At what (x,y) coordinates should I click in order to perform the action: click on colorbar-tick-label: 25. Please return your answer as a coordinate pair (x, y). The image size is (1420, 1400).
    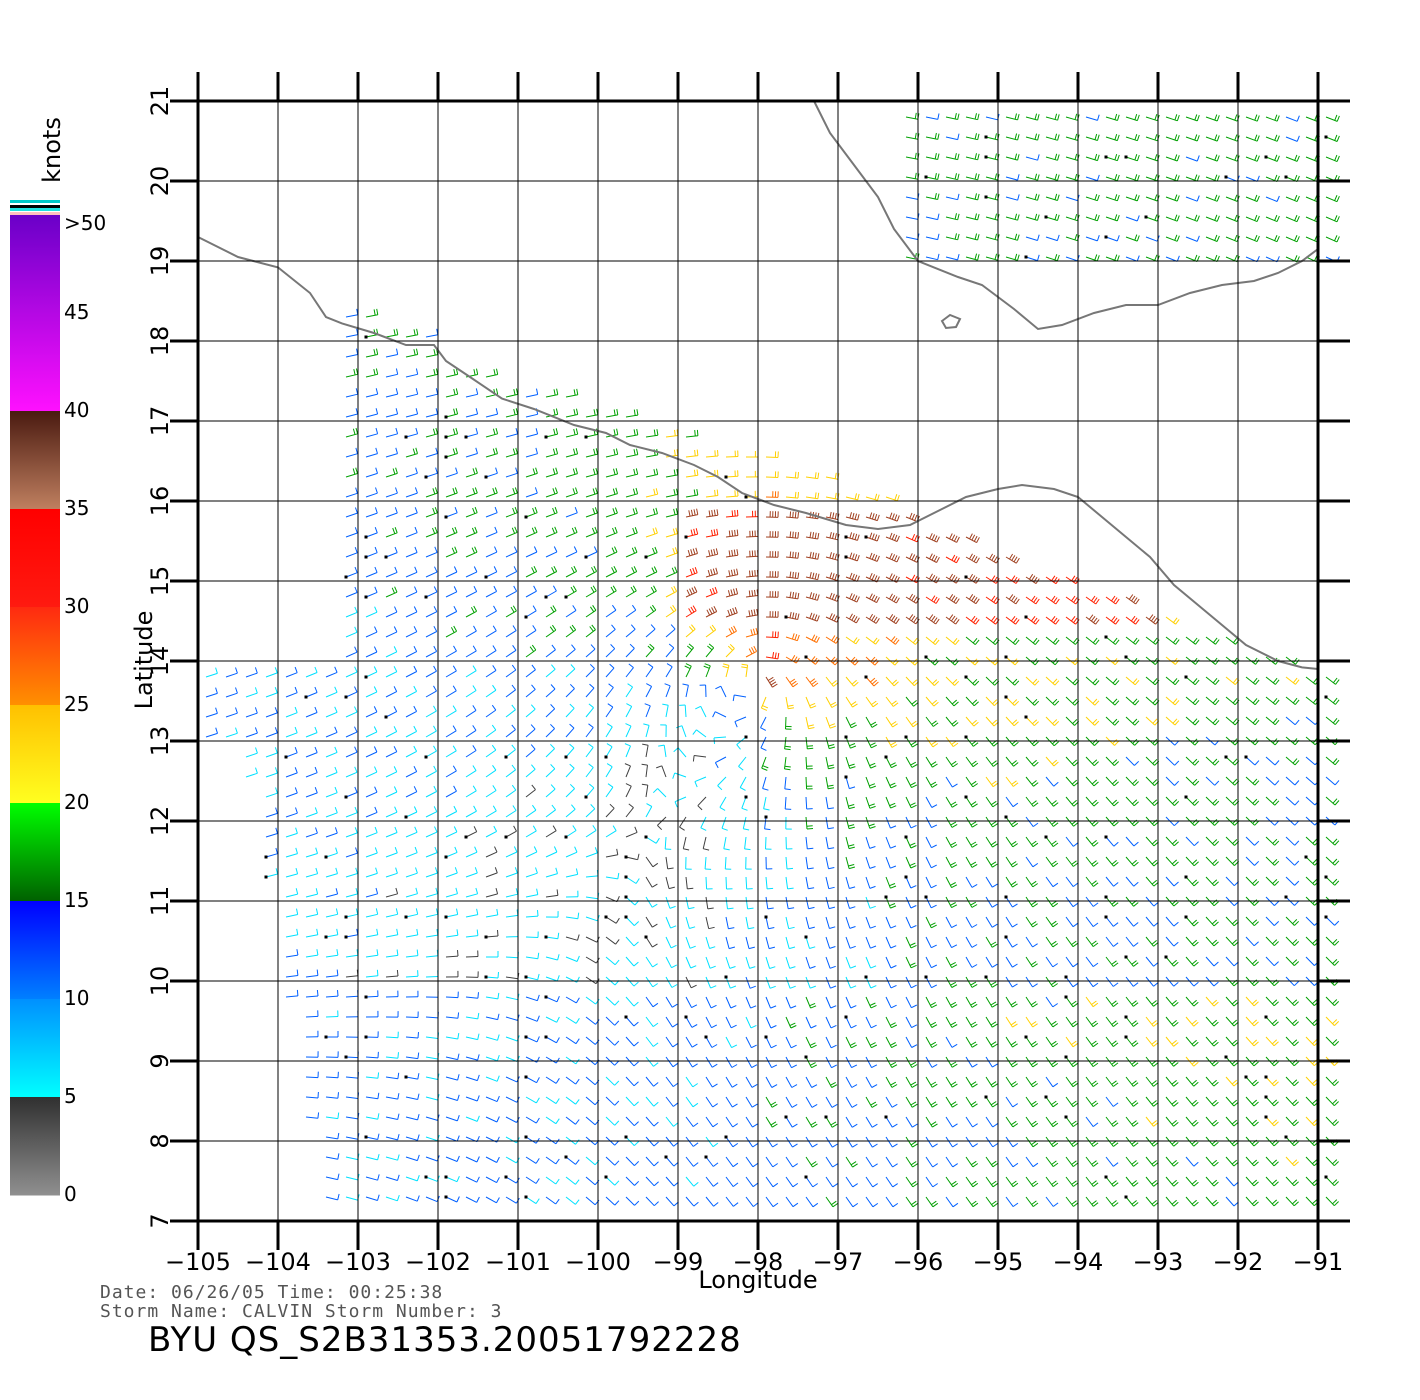
    Looking at the image, I should click on (76, 704).